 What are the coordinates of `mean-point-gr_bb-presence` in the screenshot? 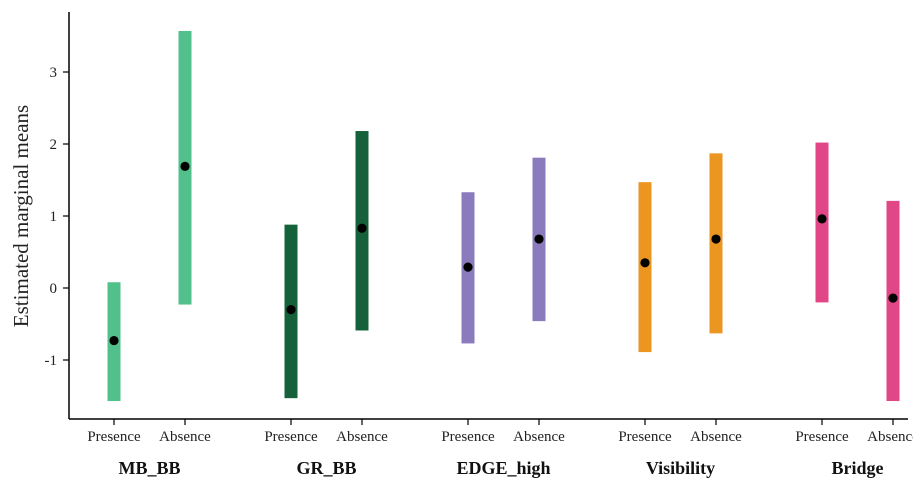 It's located at (291, 310).